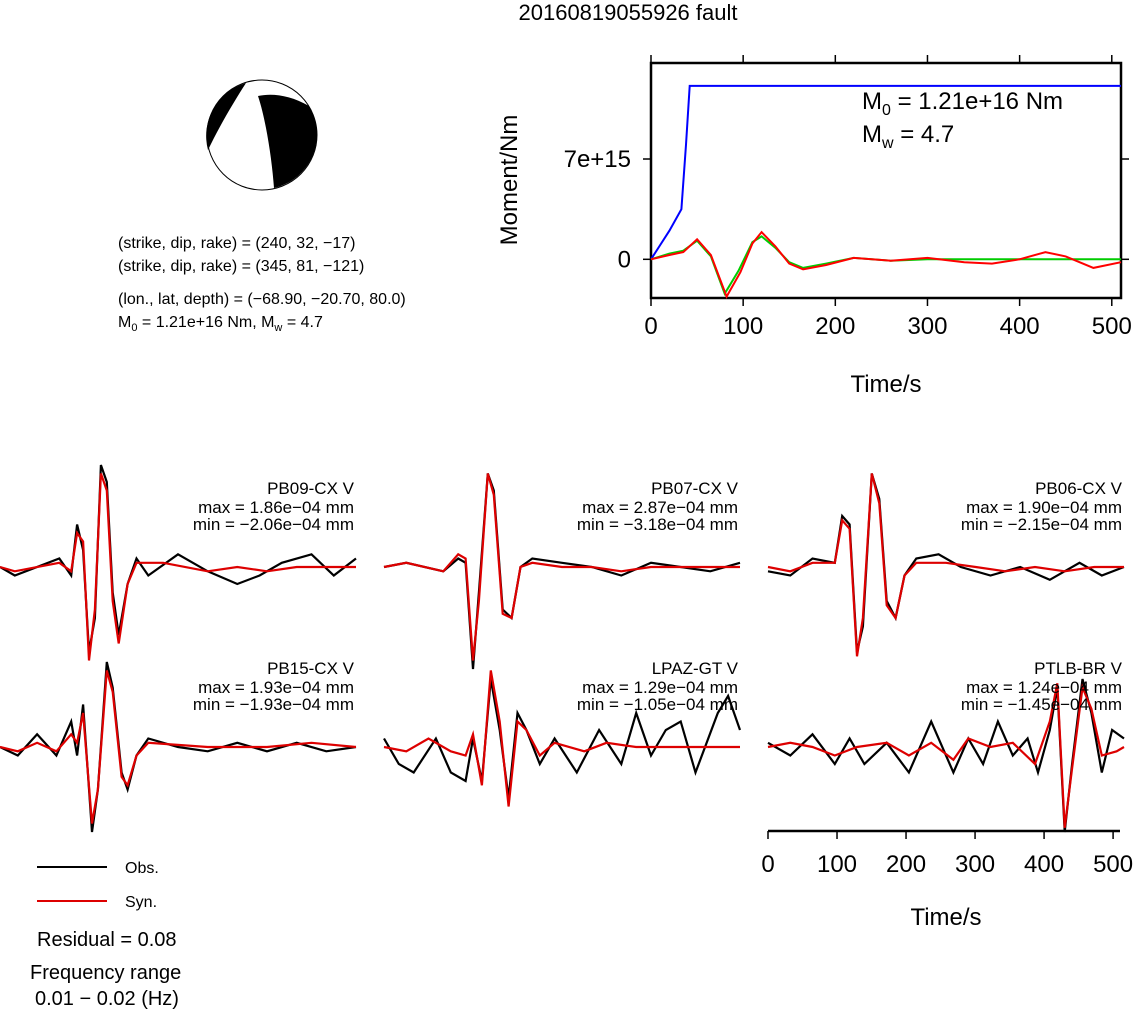 Image resolution: width=1139 pixels, height=1009 pixels. What do you see at coordinates (657, 704) in the screenshot?
I see `waveform-min-4: min = −1.05e−04 mm` at bounding box center [657, 704].